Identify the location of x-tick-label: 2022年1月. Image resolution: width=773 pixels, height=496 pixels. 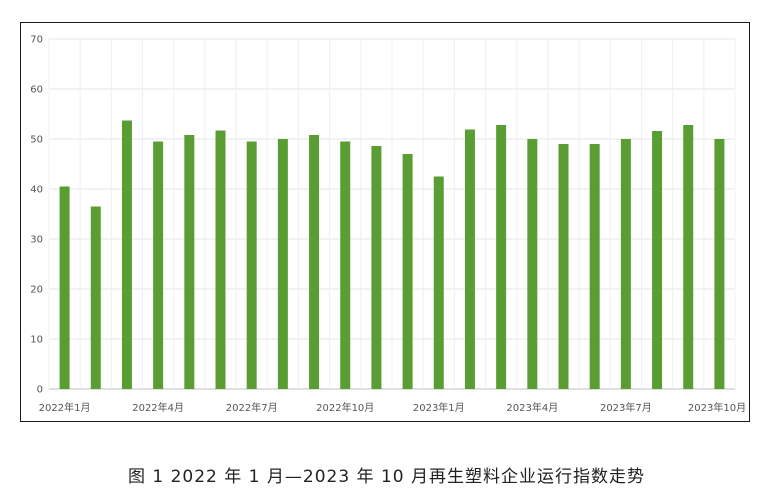
(65, 407).